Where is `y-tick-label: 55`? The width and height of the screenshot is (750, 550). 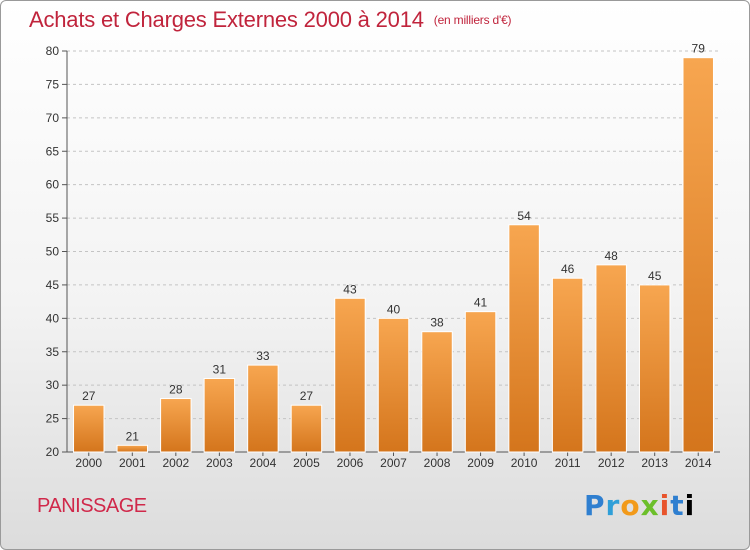
y-tick-label: 55 is located at coordinates (53, 218).